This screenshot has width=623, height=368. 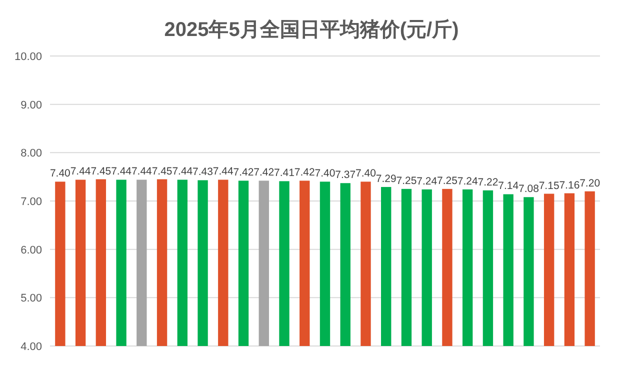 What do you see at coordinates (569, 185) in the screenshot?
I see `data-label: 7.16` at bounding box center [569, 185].